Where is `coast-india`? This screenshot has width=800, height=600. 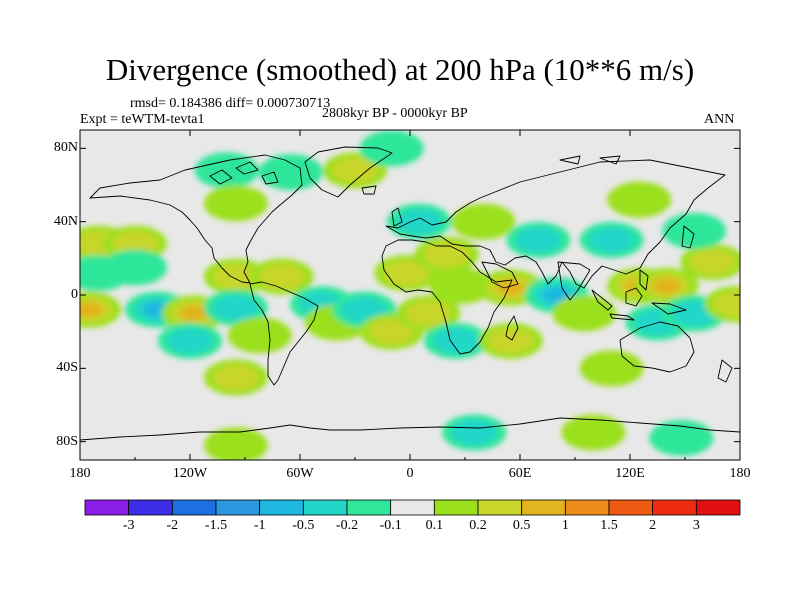
coast-india is located at coordinates (574, 281).